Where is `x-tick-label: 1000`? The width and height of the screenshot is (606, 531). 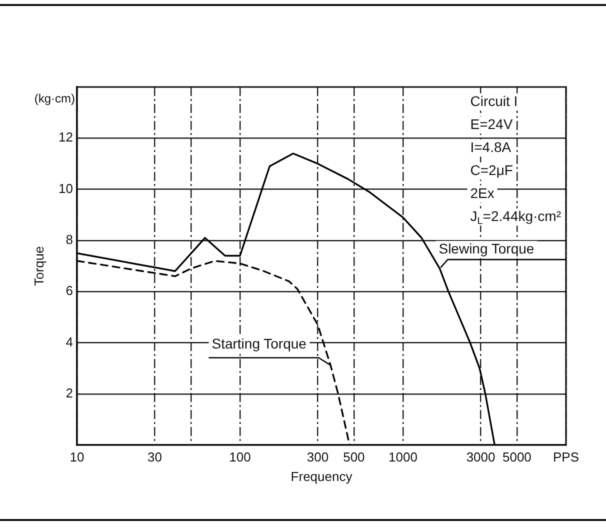 x-tick-label: 1000 is located at coordinates (403, 456).